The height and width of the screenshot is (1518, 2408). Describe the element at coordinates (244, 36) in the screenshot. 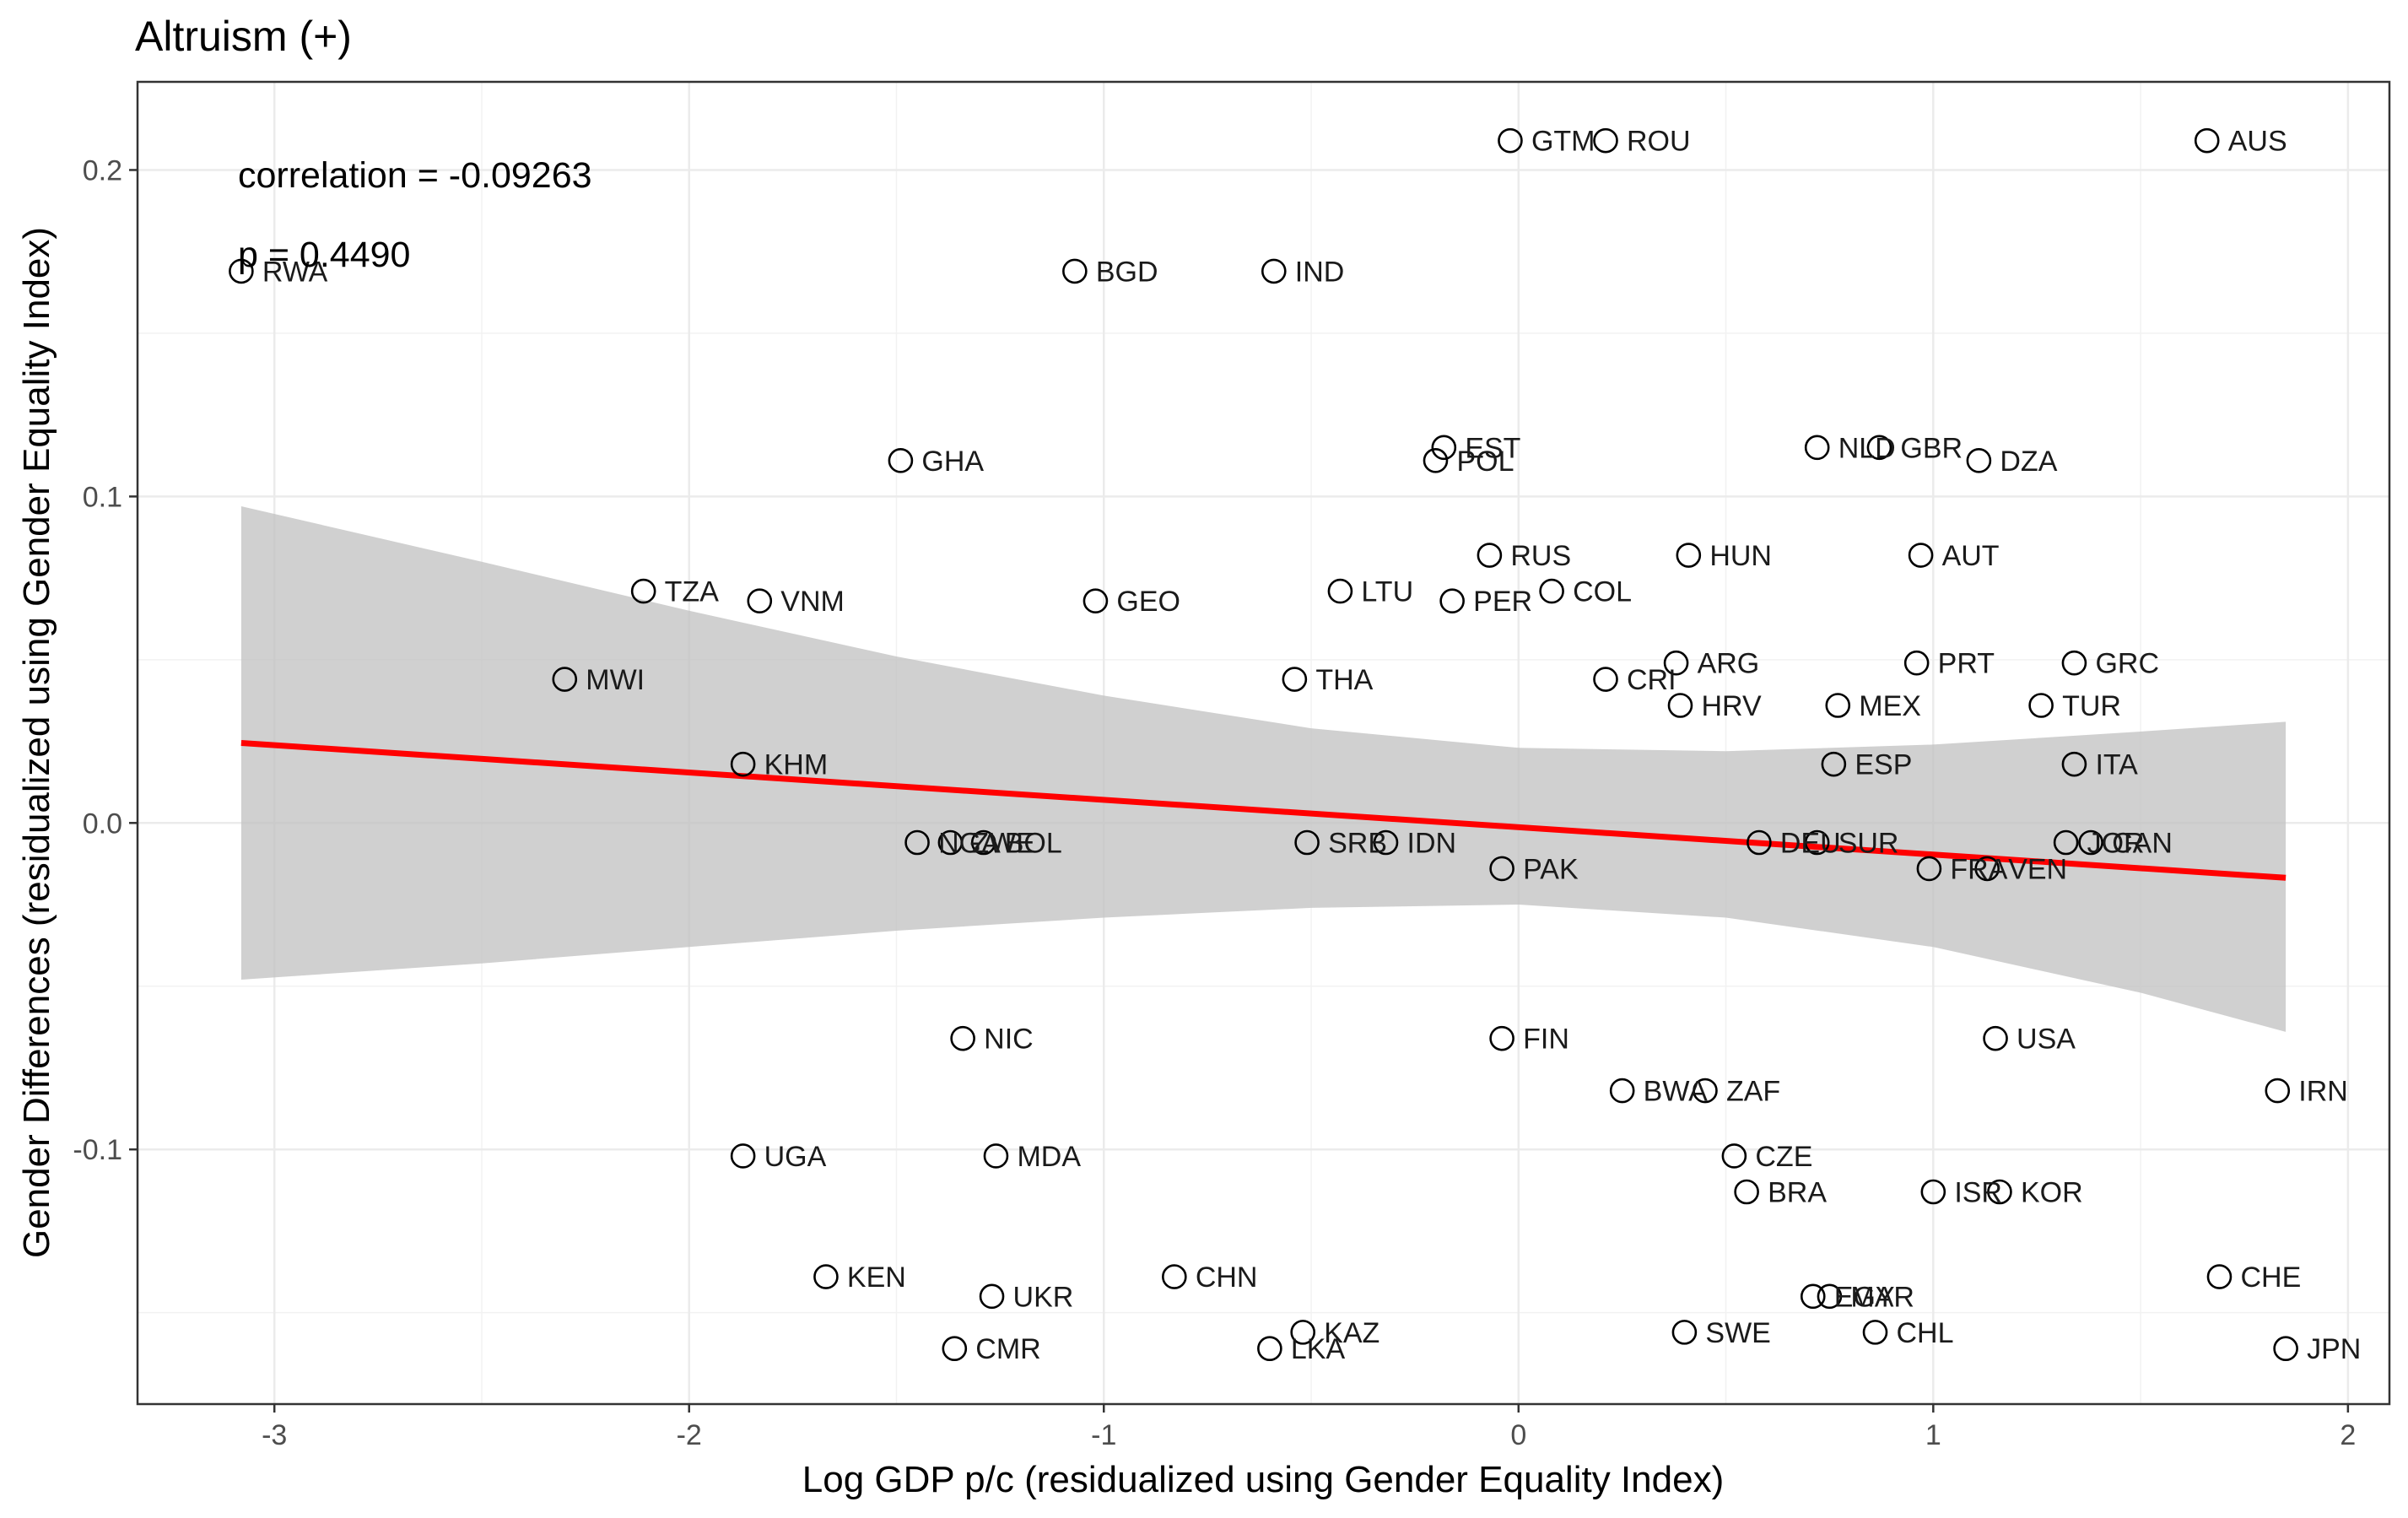

I see `chart-title: Altruism (+)` at that location.